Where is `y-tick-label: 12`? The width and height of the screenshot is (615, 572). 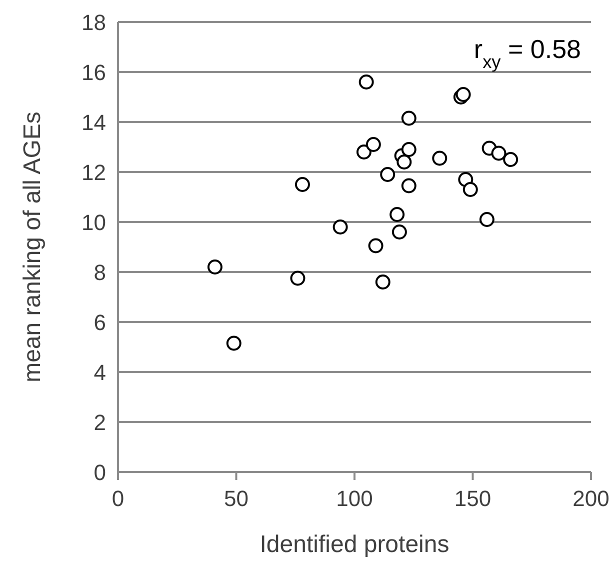 y-tick-label: 12 is located at coordinates (94, 172).